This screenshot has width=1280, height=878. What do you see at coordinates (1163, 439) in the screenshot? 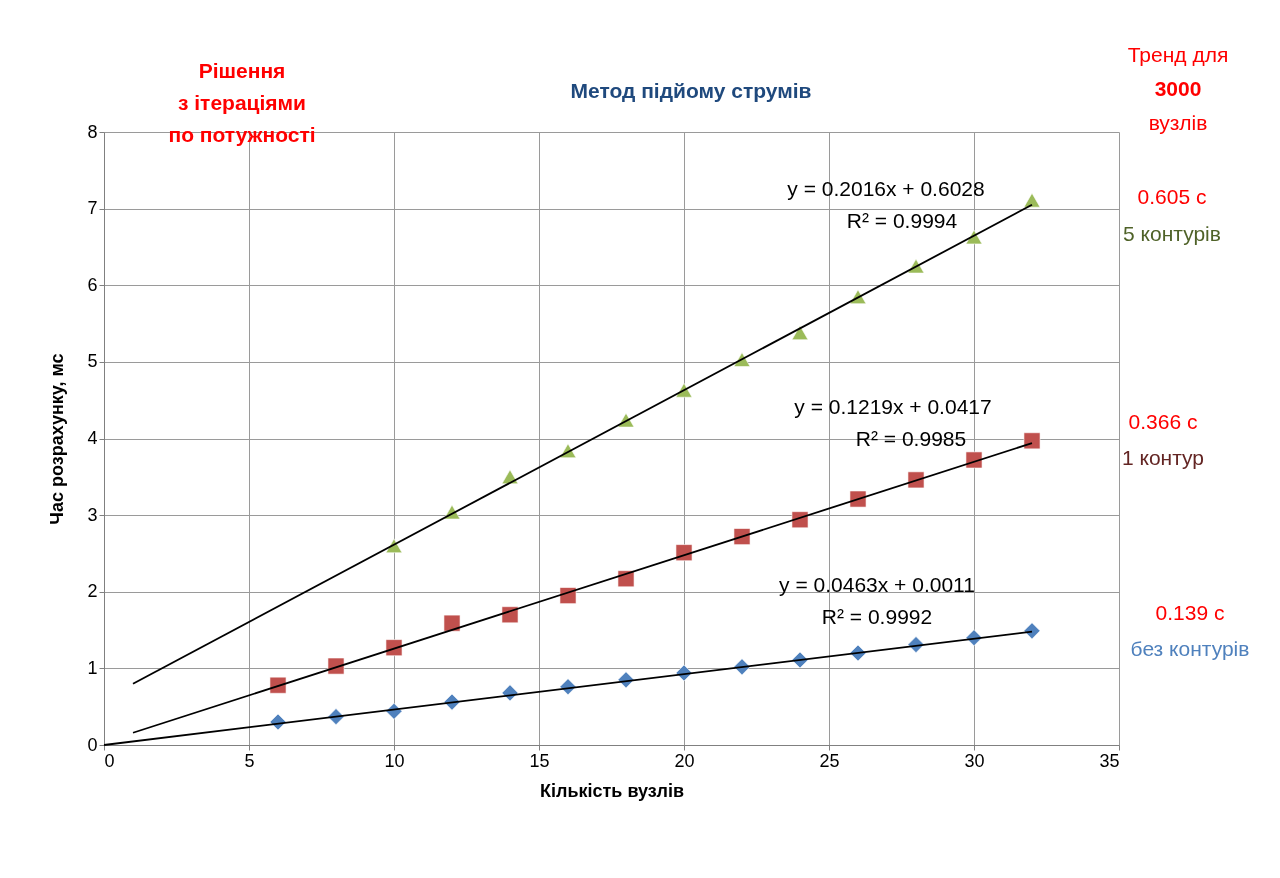
I see `text: 0.366 с 1 контур` at bounding box center [1163, 439].